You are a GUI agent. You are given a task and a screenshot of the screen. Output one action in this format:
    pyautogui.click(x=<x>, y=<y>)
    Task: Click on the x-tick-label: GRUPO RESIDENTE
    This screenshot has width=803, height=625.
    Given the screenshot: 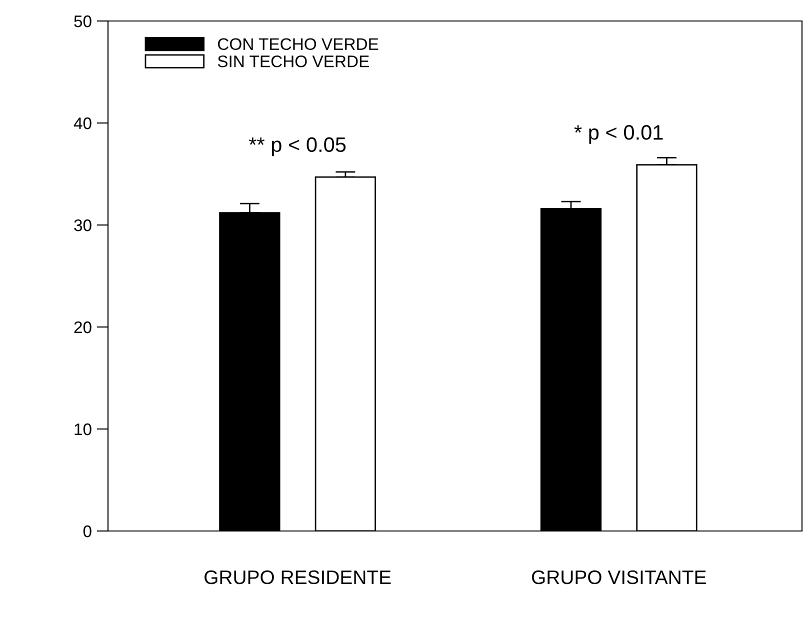 What is the action you would take?
    pyautogui.click(x=297, y=577)
    